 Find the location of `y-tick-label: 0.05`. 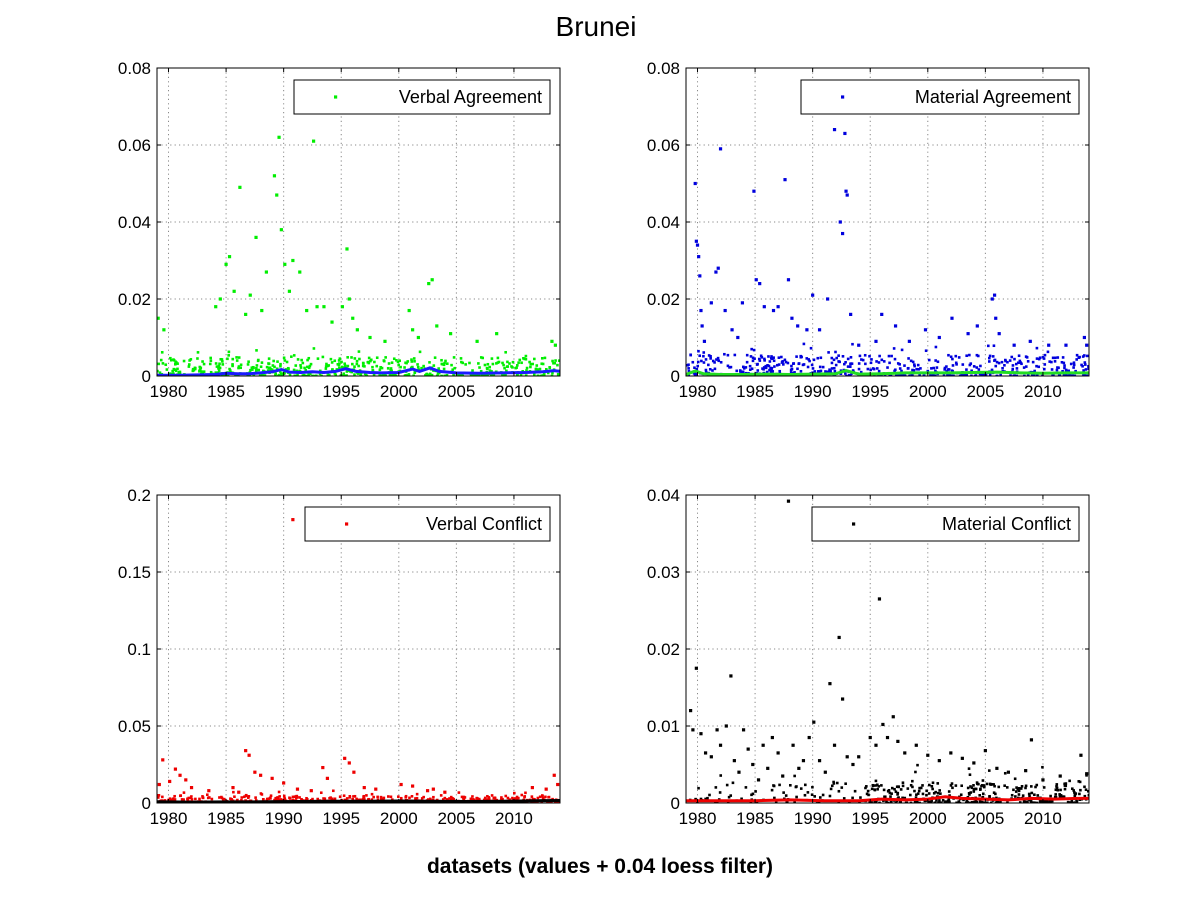

y-tick-label: 0.05 is located at coordinates (134, 726).